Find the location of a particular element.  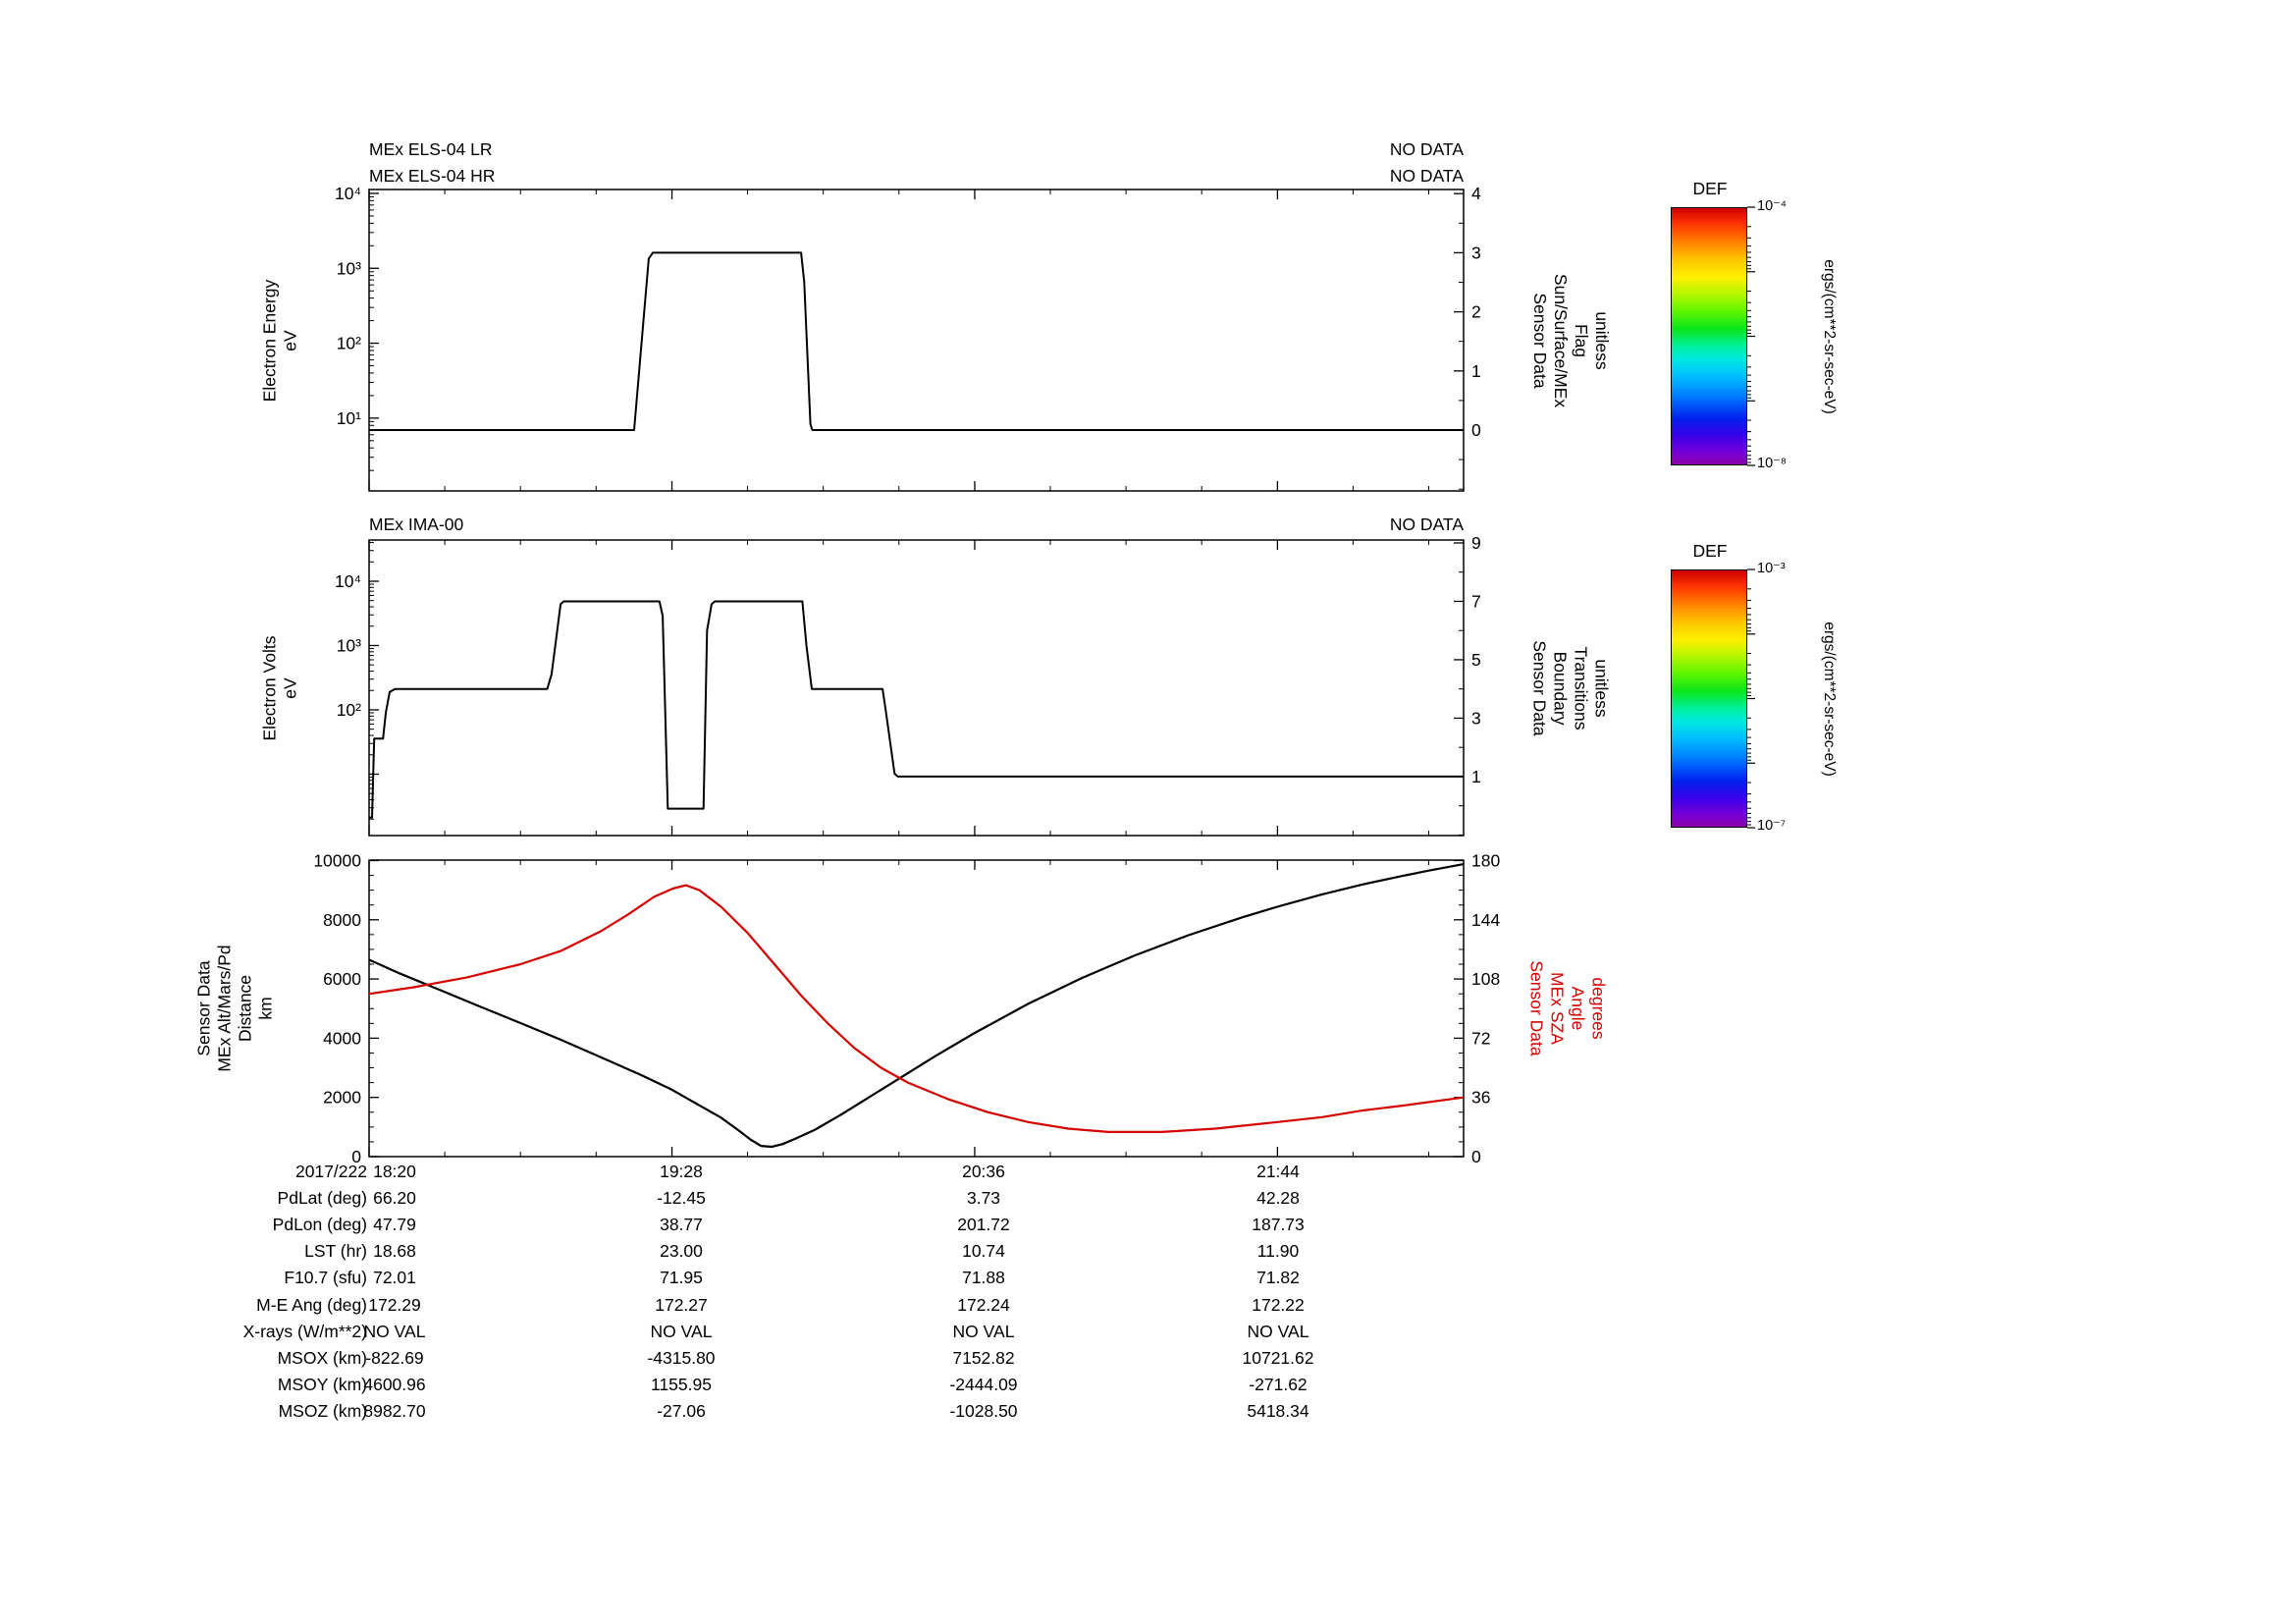

els-right-tick-label: 3 is located at coordinates (1476, 252).